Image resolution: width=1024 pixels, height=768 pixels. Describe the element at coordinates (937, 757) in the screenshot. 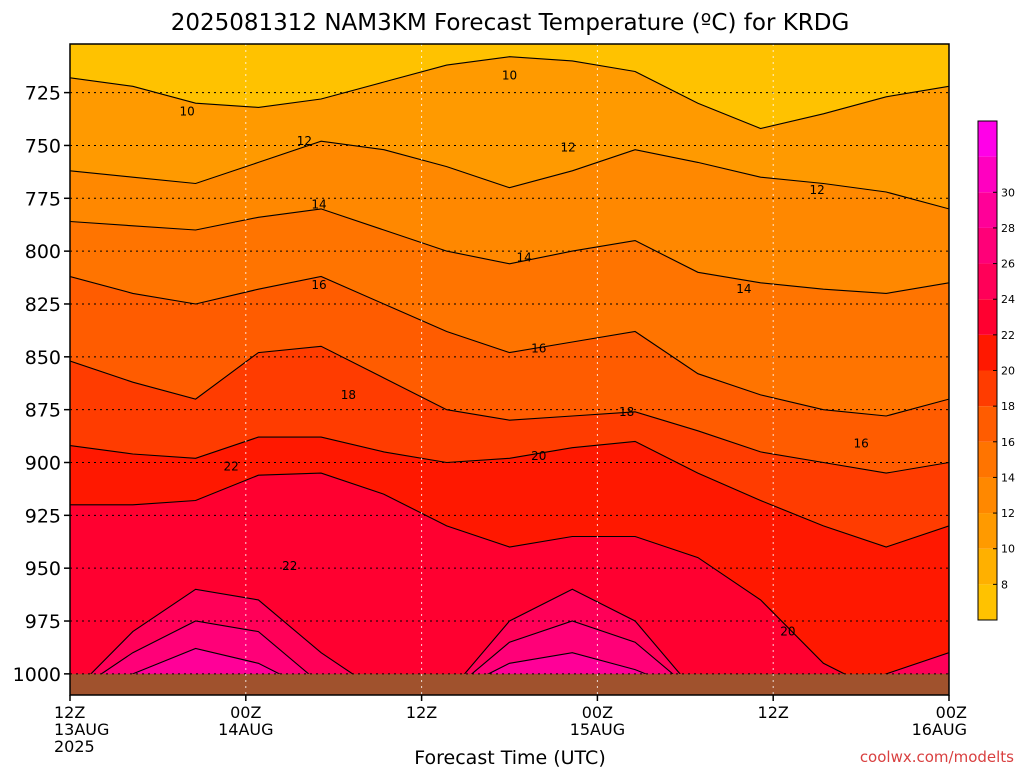

I see `credit-text: coolwx.com/modelts` at that location.